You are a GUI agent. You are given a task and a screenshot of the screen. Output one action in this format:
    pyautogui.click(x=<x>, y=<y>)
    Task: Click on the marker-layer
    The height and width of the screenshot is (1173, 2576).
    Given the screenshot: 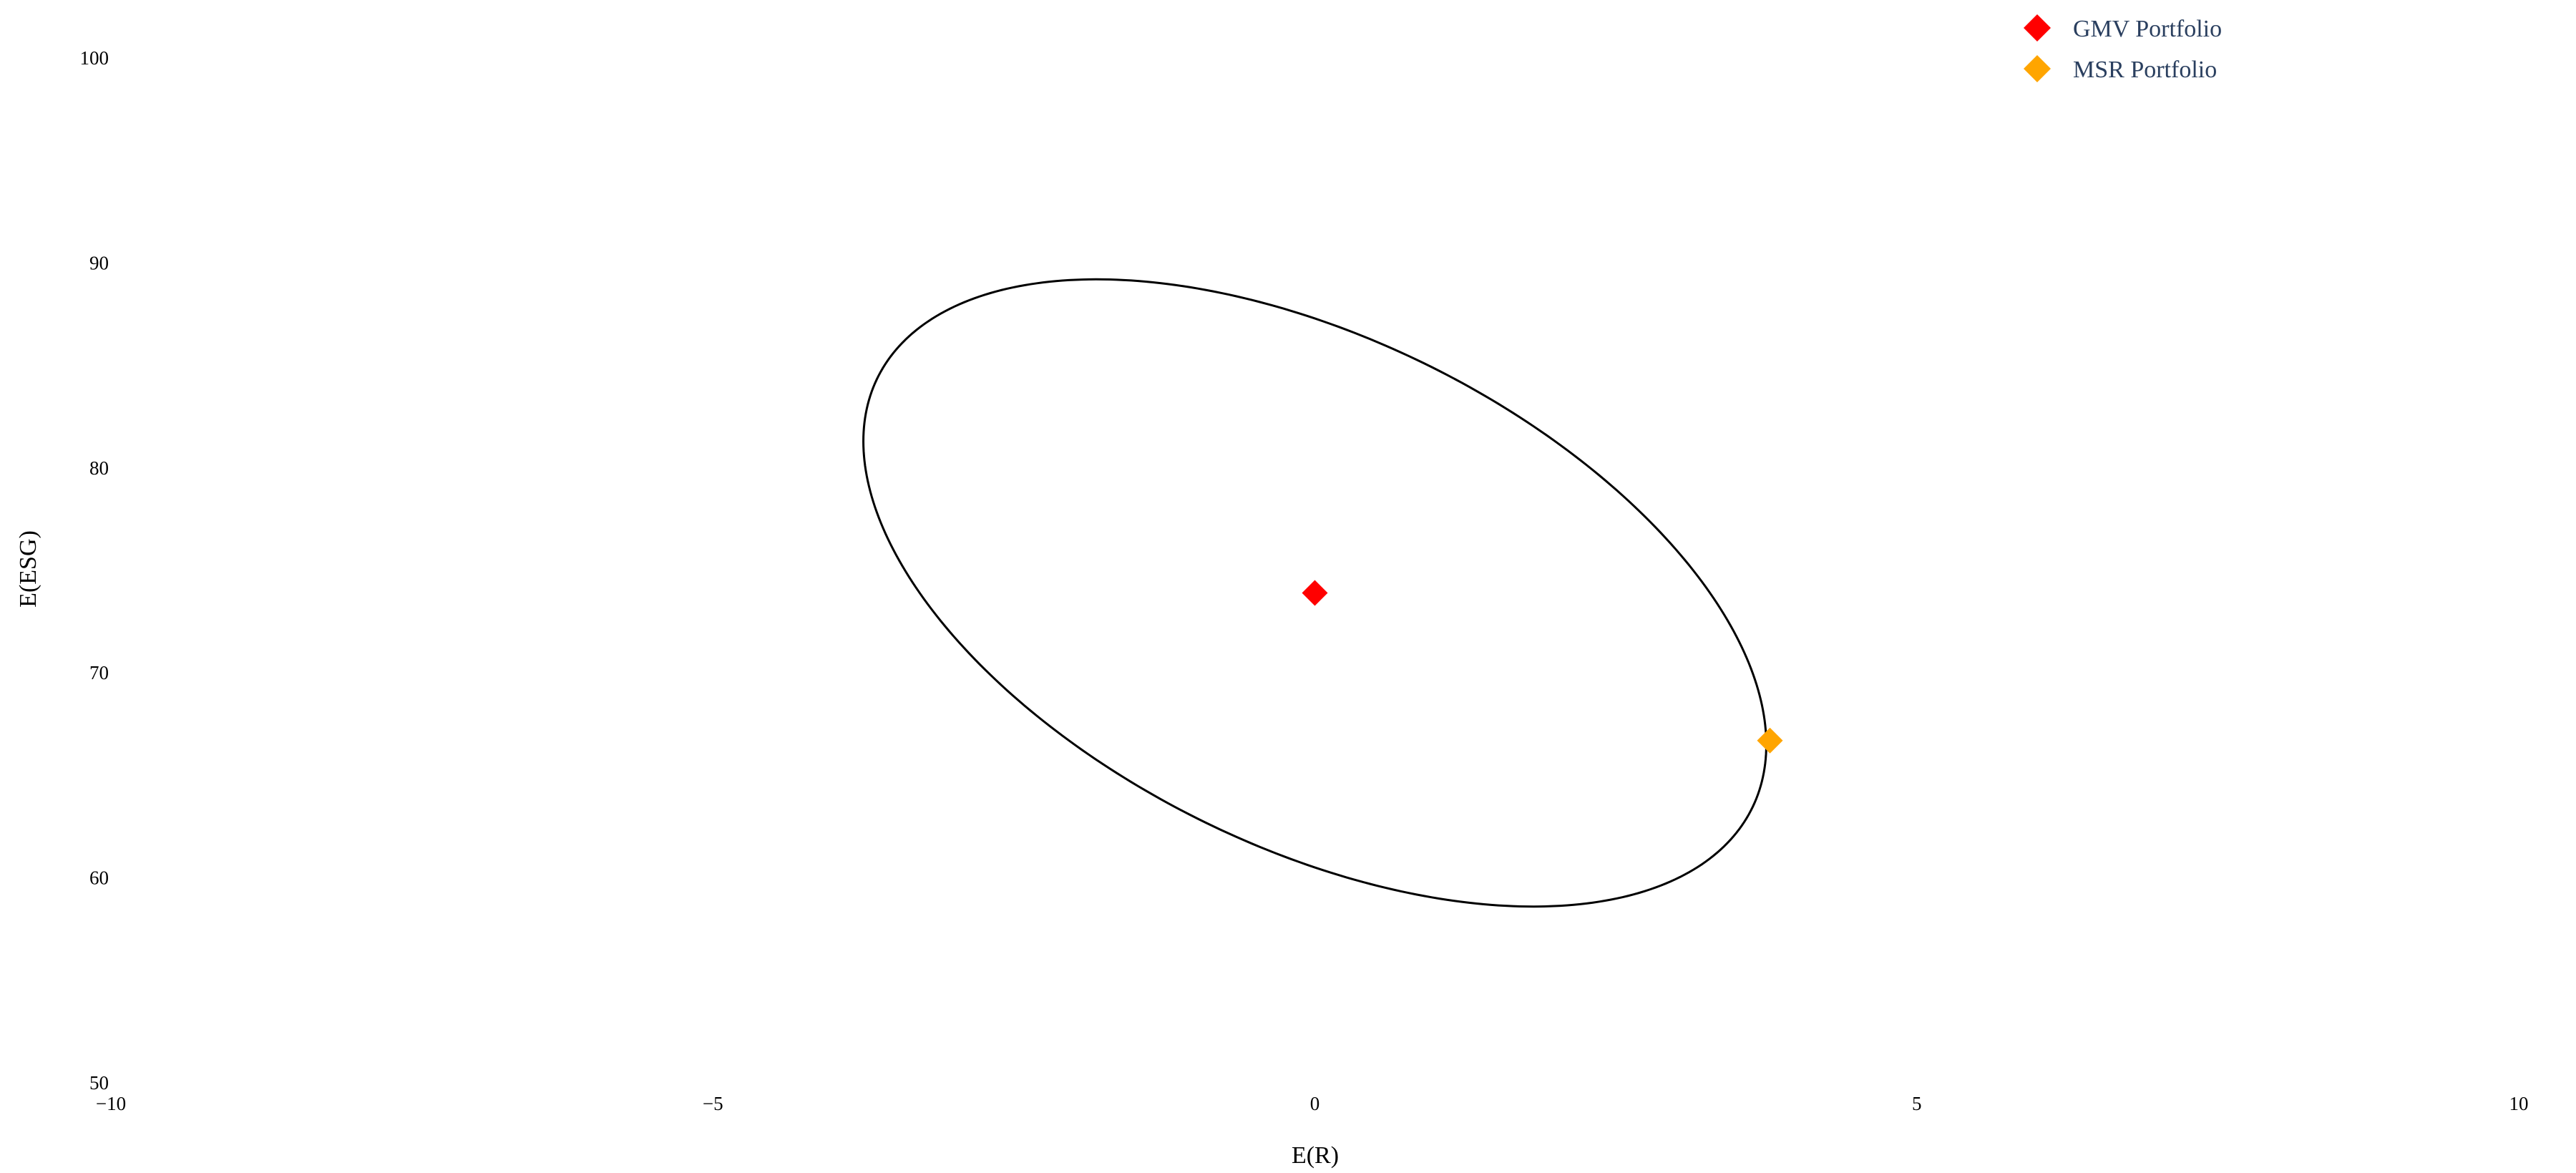 What is the action you would take?
    pyautogui.click(x=1542, y=667)
    